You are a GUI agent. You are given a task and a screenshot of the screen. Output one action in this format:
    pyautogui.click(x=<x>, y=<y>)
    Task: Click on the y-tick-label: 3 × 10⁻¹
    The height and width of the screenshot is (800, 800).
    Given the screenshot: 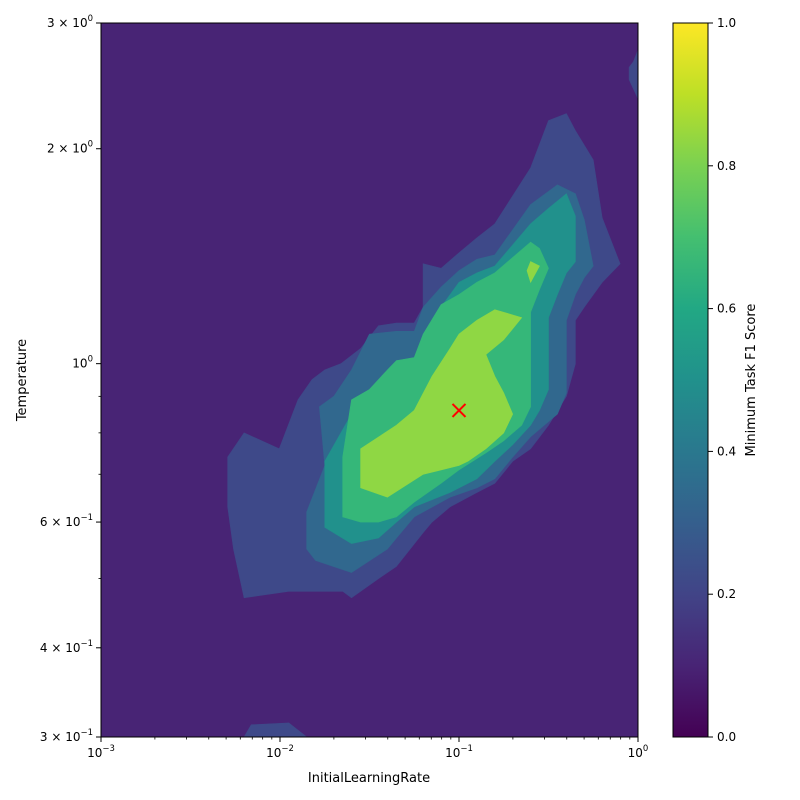 What is the action you would take?
    pyautogui.click(x=66, y=736)
    